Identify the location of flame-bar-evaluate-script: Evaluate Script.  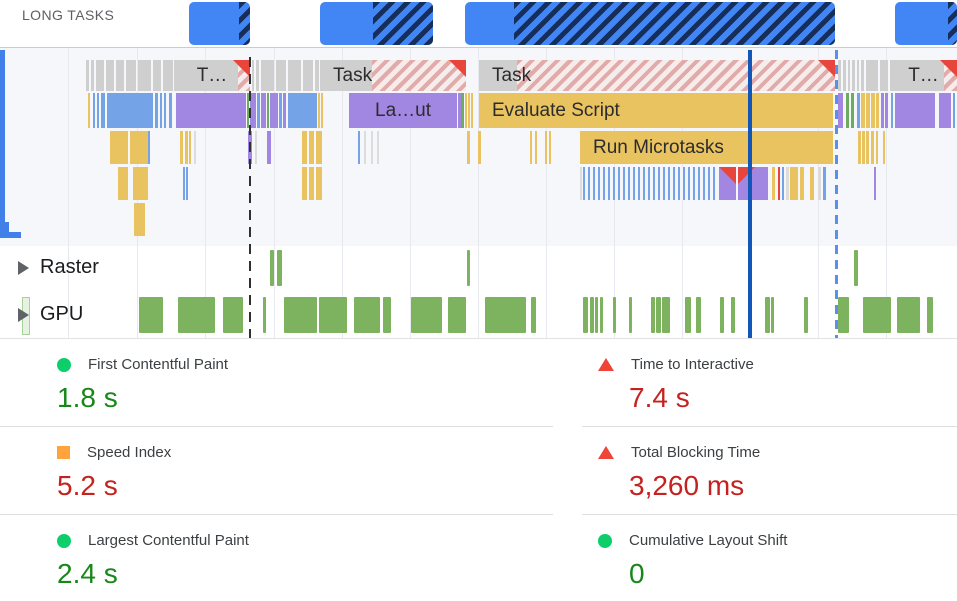
(656, 110).